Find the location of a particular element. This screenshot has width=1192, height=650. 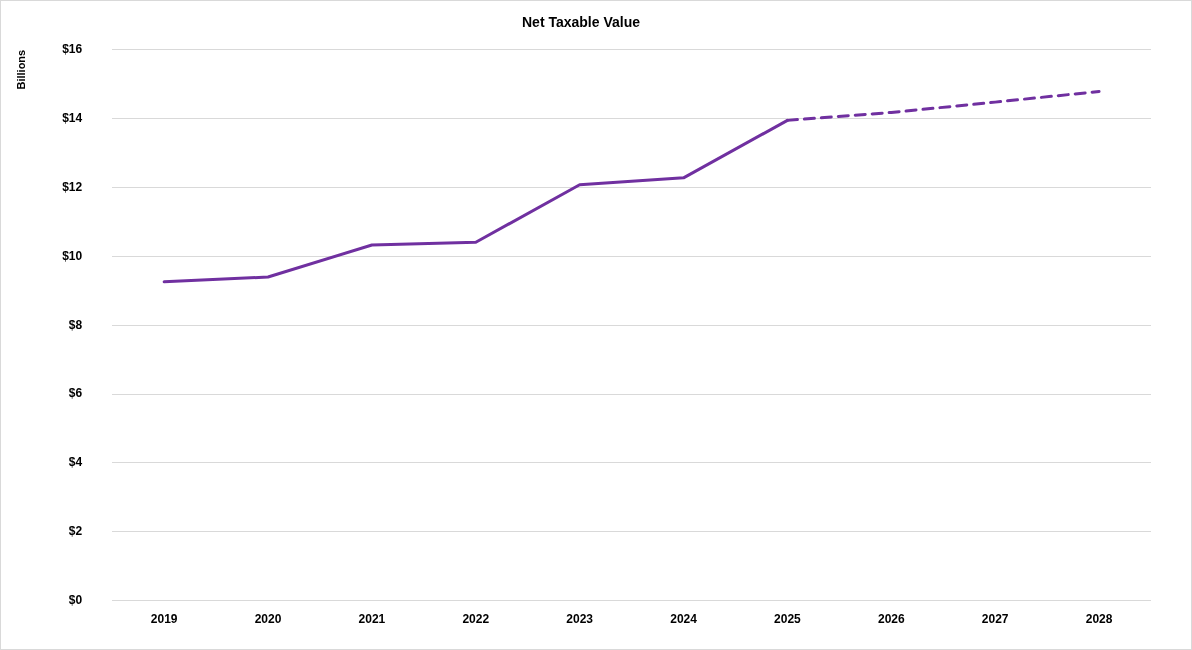

x-tick-label: 2022 is located at coordinates (476, 619).